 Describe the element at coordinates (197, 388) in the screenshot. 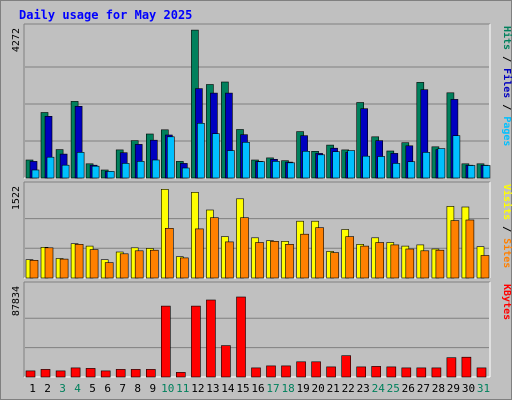

I see `x-tick-label: 12` at that location.